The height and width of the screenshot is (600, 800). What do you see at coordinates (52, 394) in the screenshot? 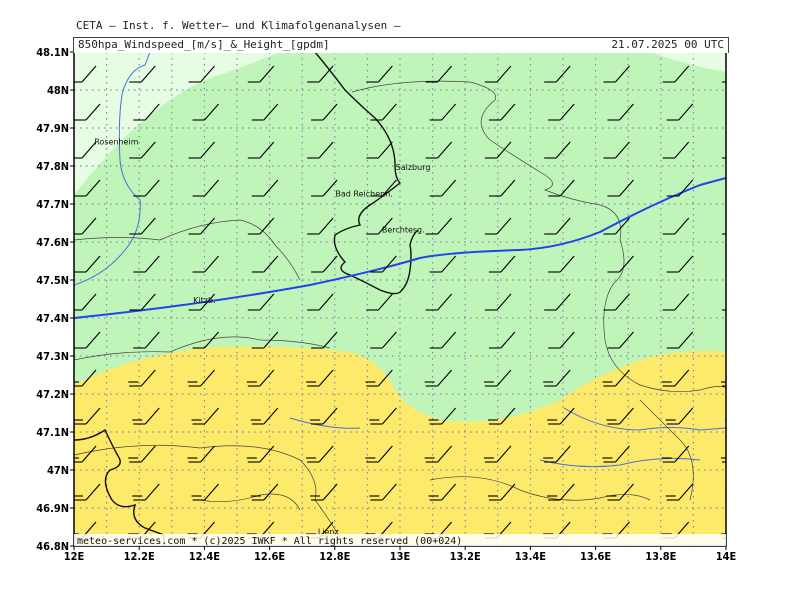
I see `lat-tick-label: 47.2N` at bounding box center [52, 394].